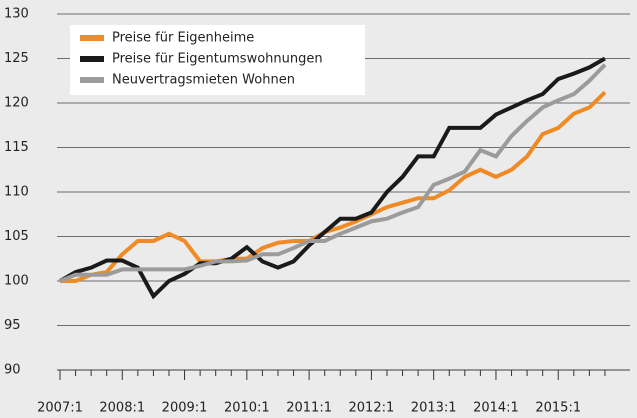 Image resolution: width=637 pixels, height=418 pixels. What do you see at coordinates (185, 408) in the screenshot?
I see `x-tick-label: 2009:1` at bounding box center [185, 408].